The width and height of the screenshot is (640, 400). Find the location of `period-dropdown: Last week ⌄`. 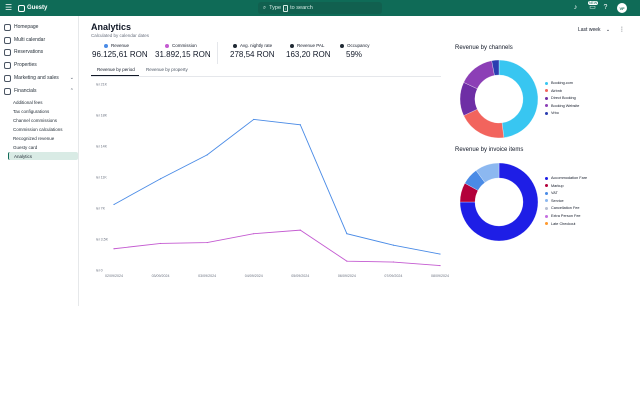

period-dropdown: Last week ⌄ is located at coordinates (594, 30).